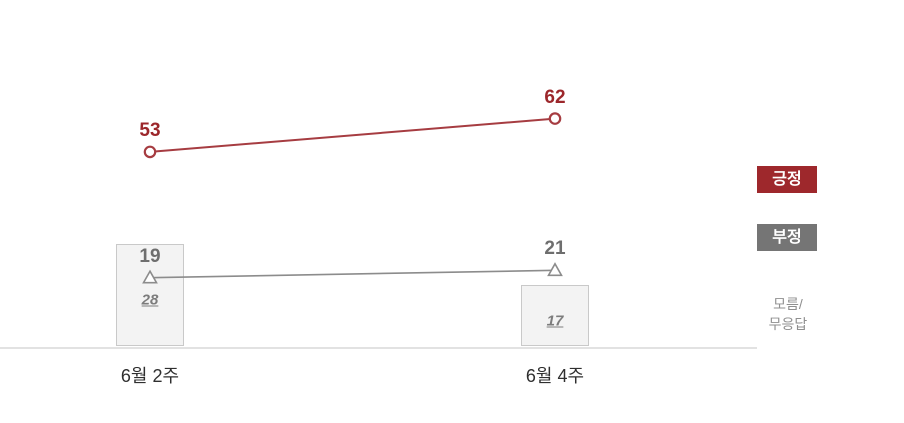 The image size is (904, 423). Describe the element at coordinates (555, 376) in the screenshot. I see `x-axis-label: 6월 4주` at that location.